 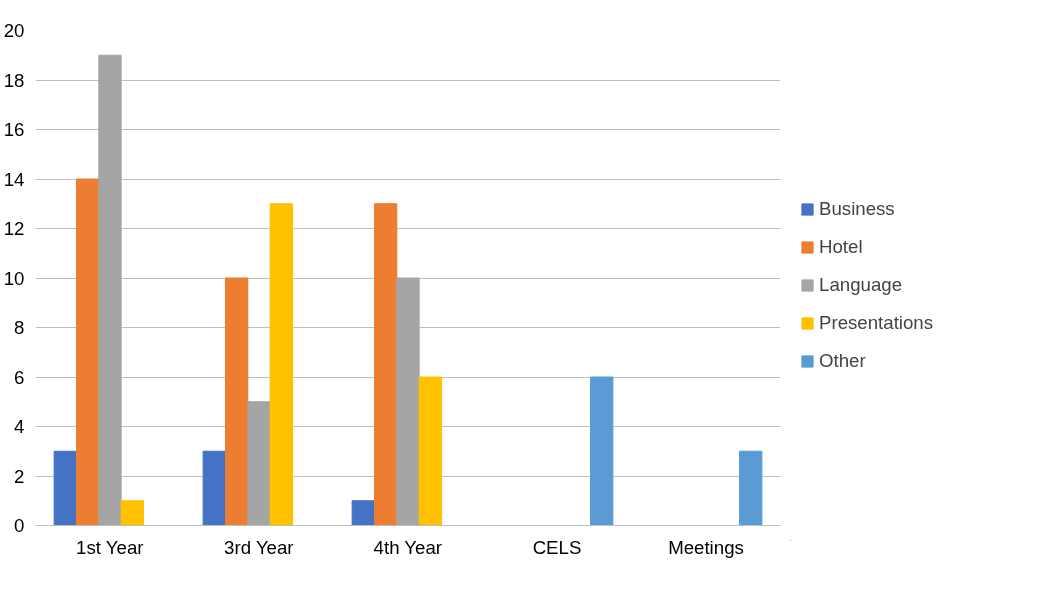 What do you see at coordinates (842, 361) in the screenshot?
I see `legend-label: Other` at bounding box center [842, 361].